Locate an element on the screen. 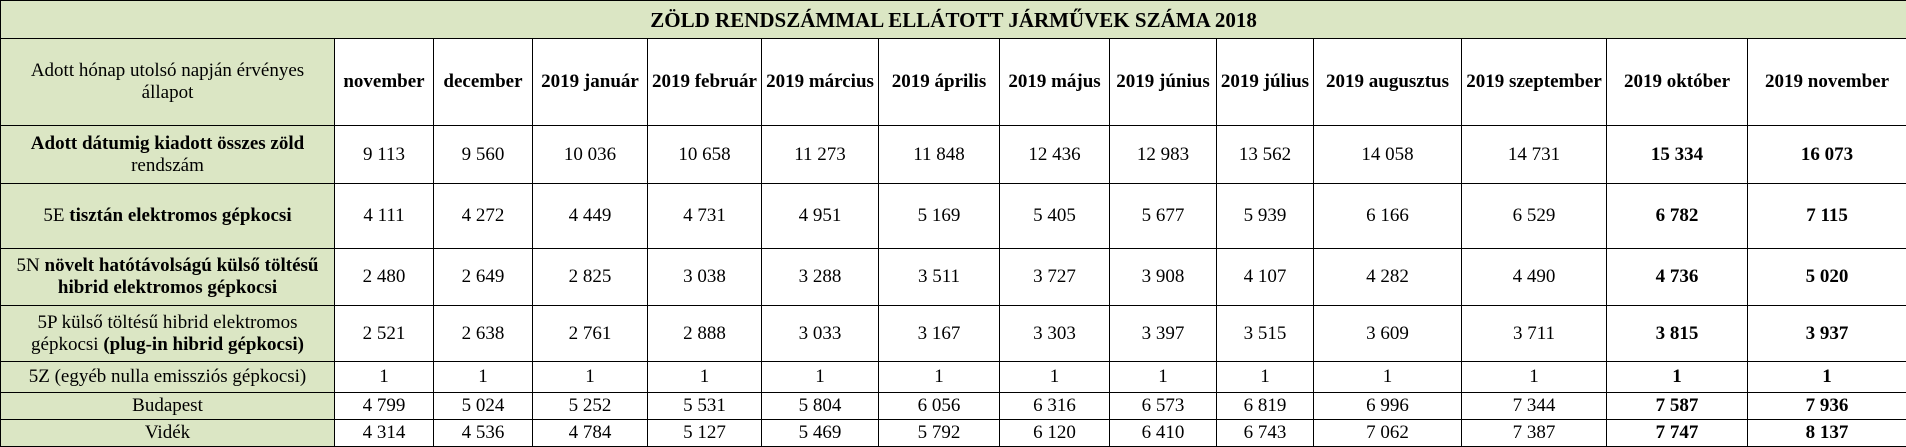 This screenshot has width=1906, height=447. table-cell: 5 169 is located at coordinates (939, 216).